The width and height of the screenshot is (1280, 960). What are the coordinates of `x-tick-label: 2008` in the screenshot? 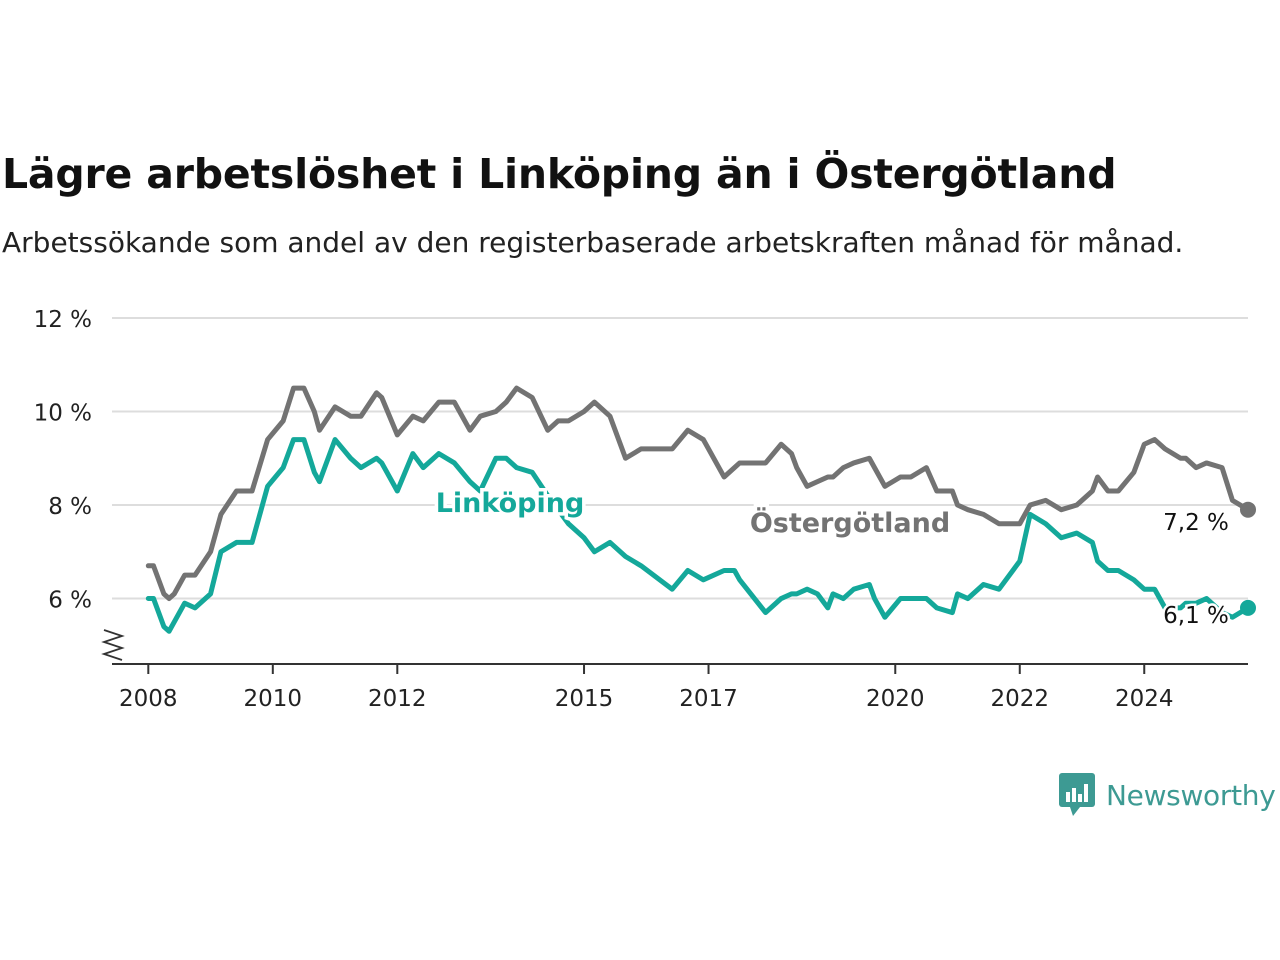 It's located at (148, 699).